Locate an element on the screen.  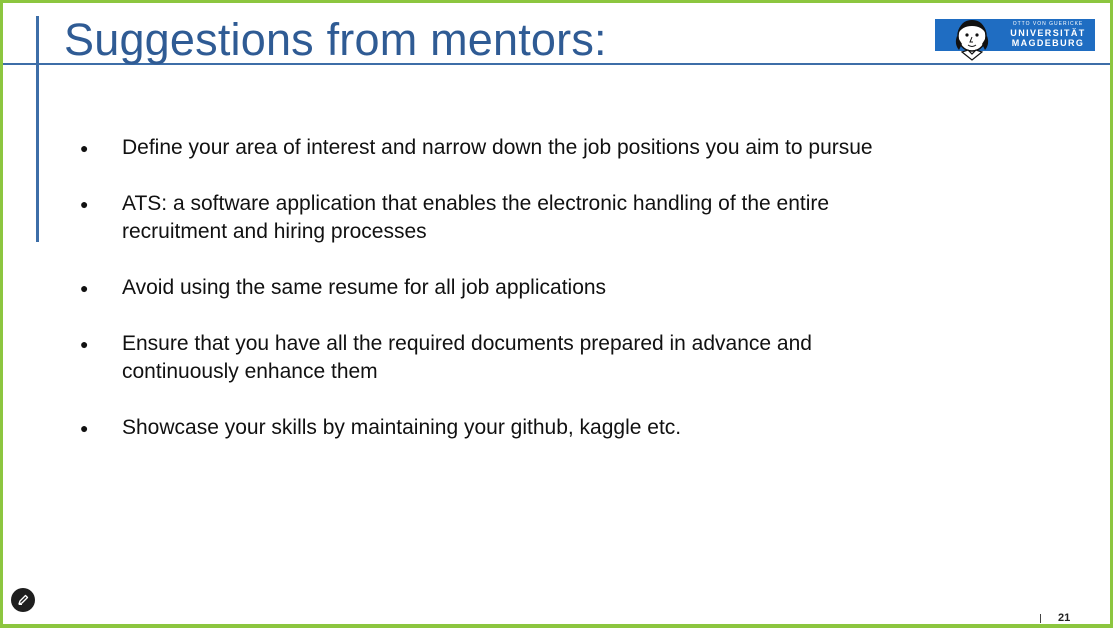
portrait-icon is located at coordinates (972, 40).